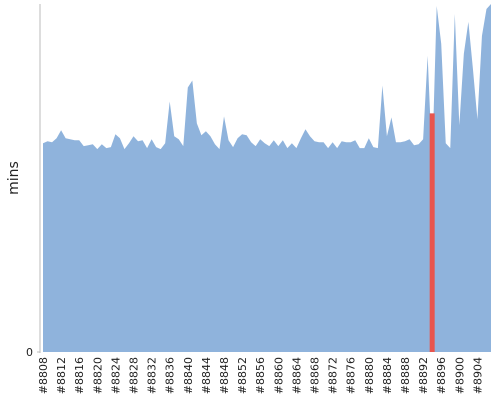 The width and height of the screenshot is (500, 400). Describe the element at coordinates (170, 375) in the screenshot. I see `x-tick-label: #8836` at that location.